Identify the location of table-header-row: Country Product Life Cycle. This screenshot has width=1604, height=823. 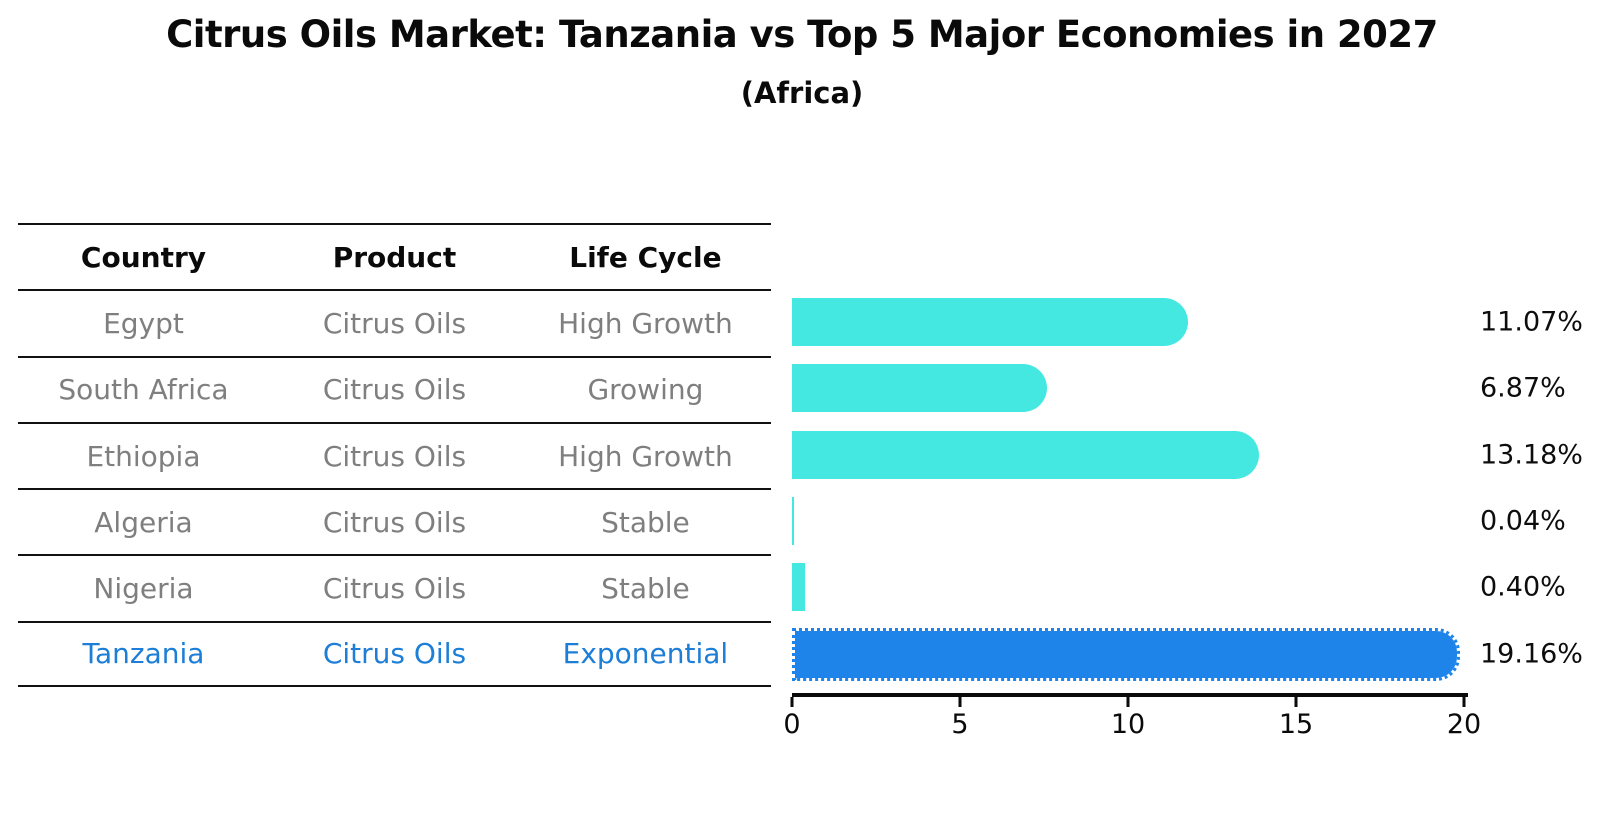
(394, 256).